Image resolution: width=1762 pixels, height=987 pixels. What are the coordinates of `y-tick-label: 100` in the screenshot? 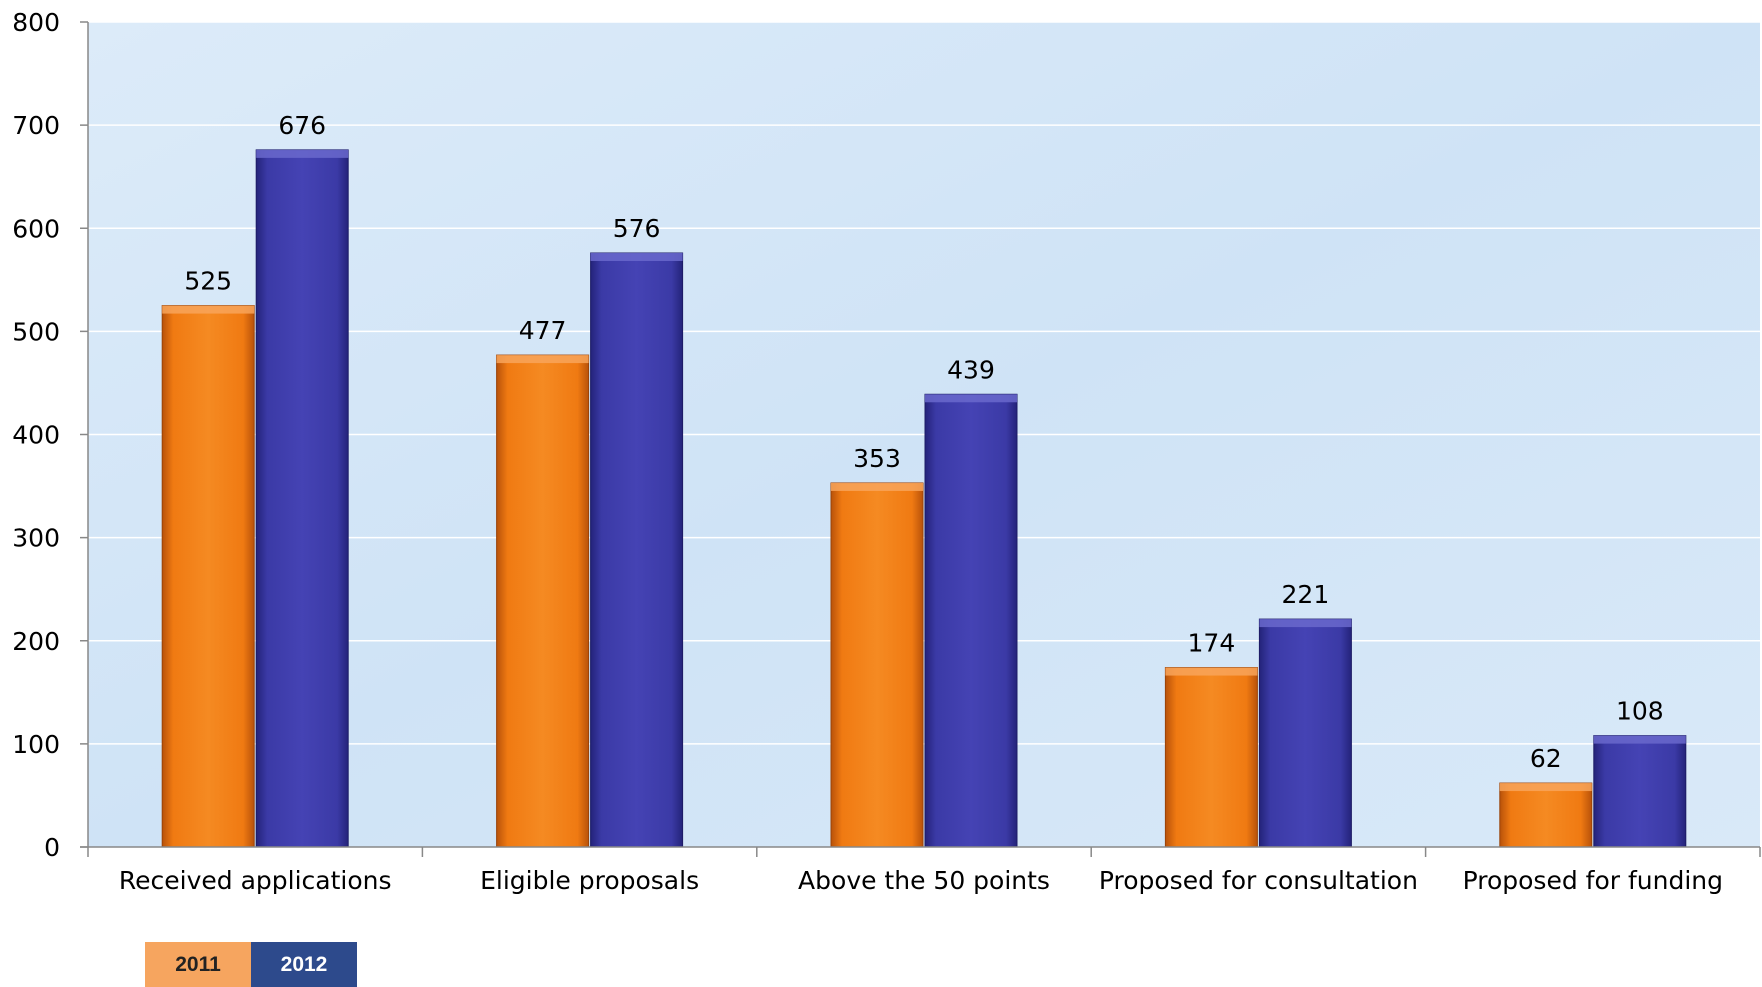 It's located at (36, 744).